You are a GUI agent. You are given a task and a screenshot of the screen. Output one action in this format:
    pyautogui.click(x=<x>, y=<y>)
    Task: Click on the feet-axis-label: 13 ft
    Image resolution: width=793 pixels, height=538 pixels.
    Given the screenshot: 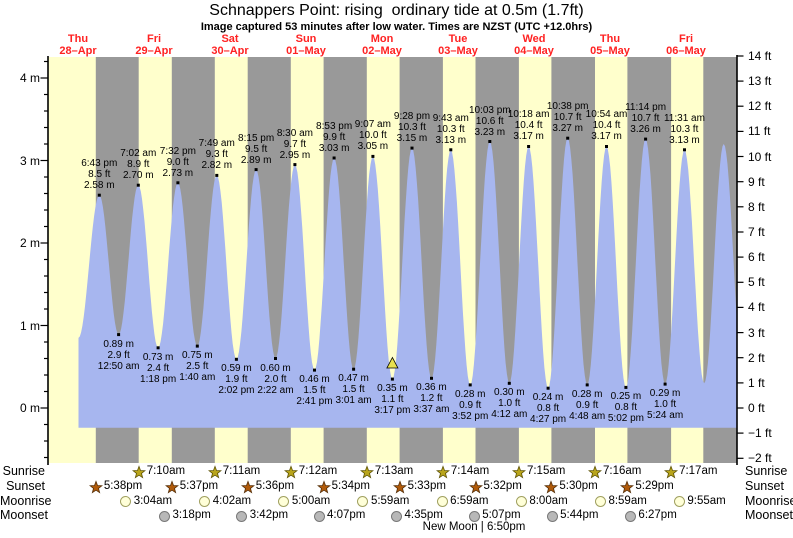 What is the action you would take?
    pyautogui.click(x=760, y=81)
    